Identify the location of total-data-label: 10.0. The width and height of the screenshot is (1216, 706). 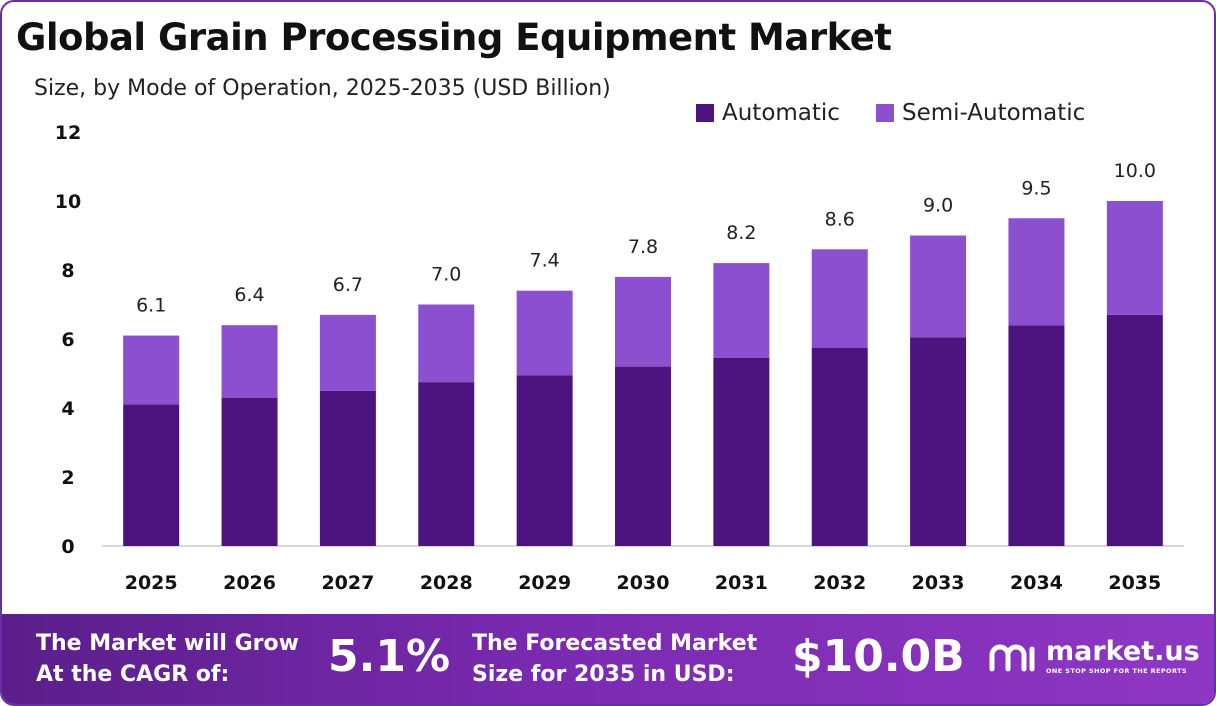
(1135, 171).